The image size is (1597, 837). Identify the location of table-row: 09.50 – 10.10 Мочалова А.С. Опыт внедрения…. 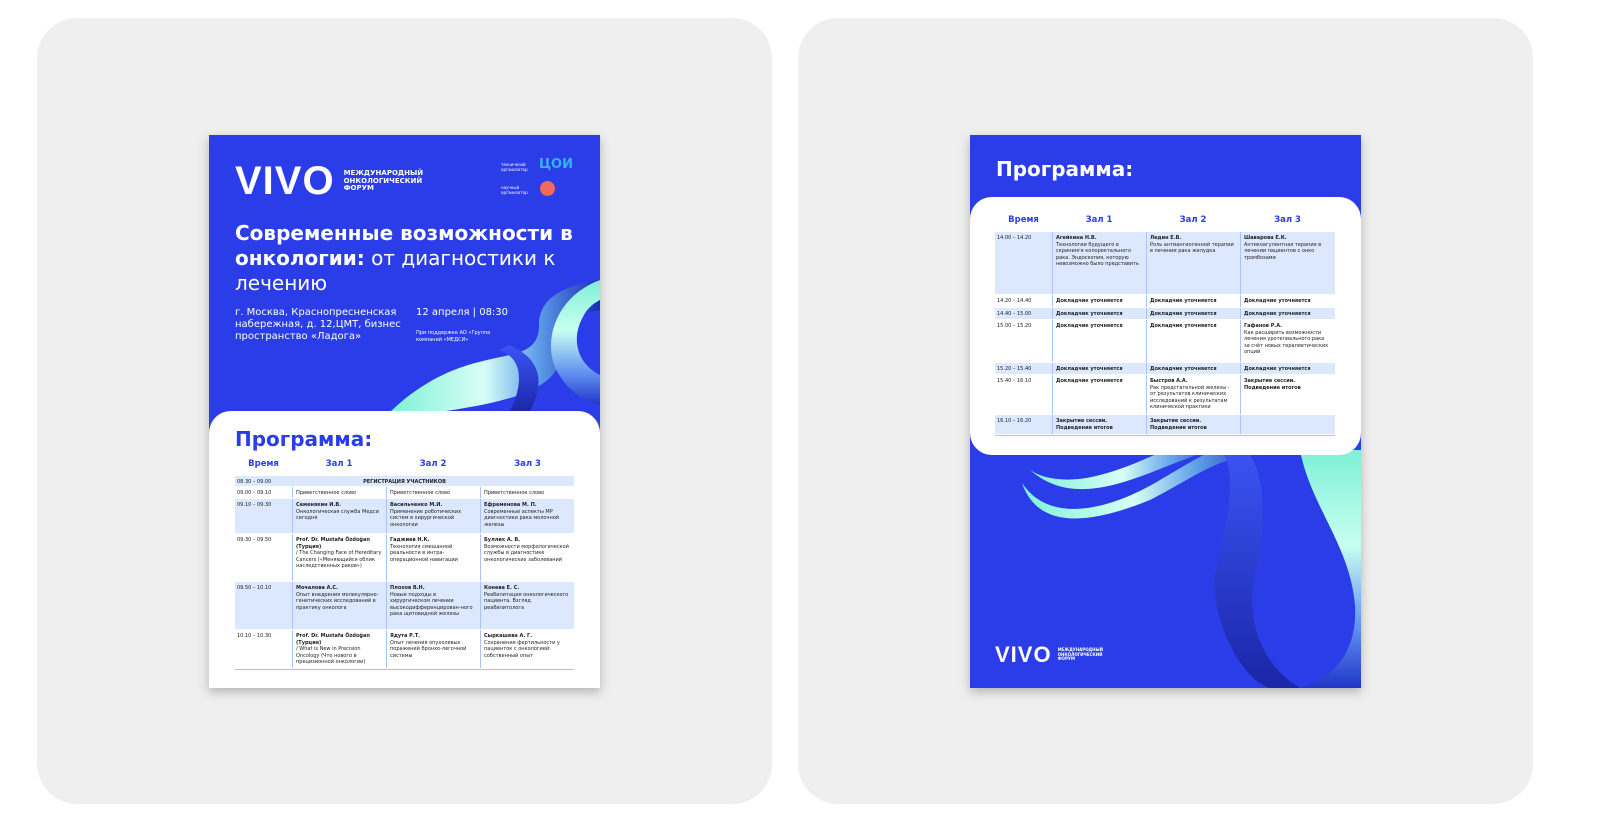
(404, 606).